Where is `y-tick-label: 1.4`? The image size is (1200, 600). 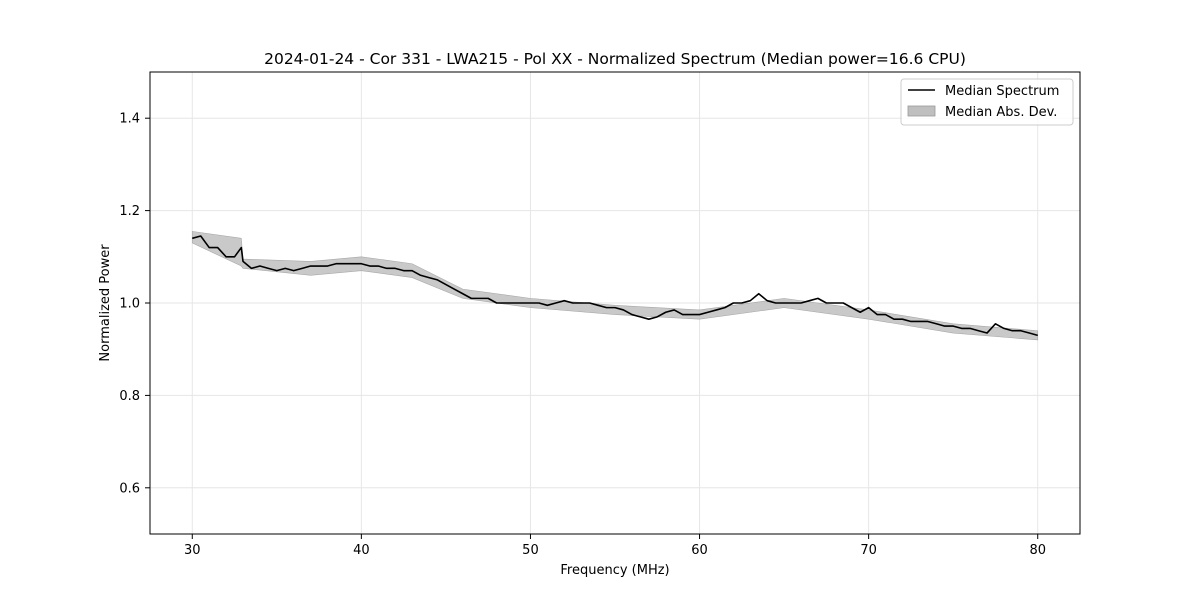 y-tick-label: 1.4 is located at coordinates (129, 119).